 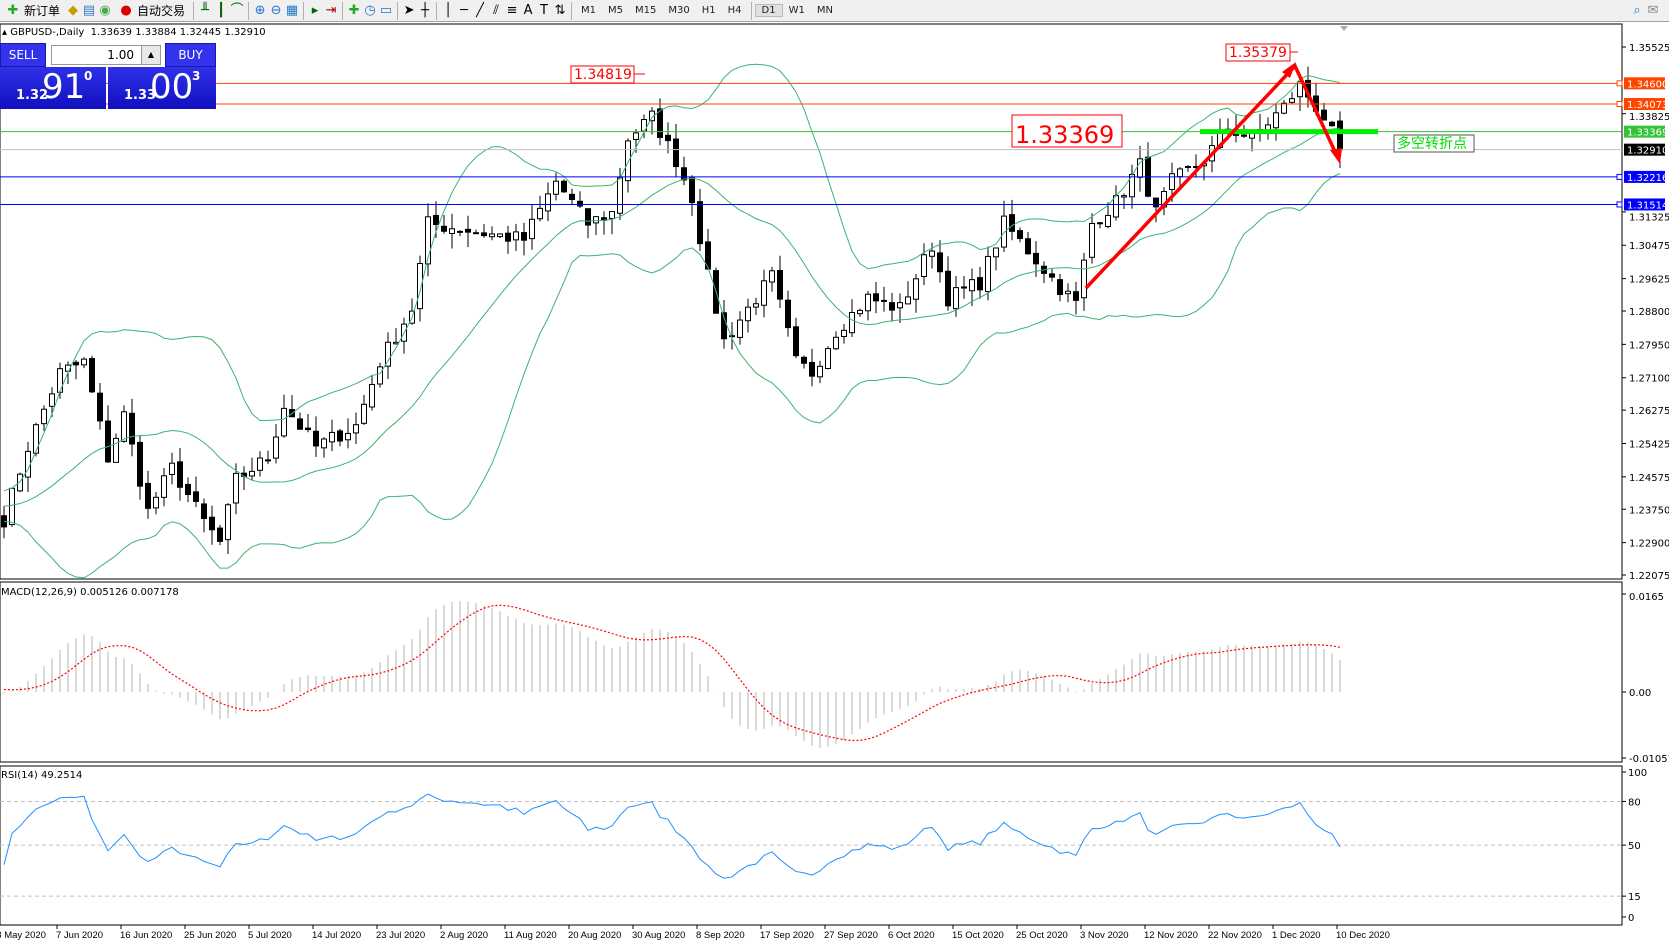 What do you see at coordinates (1336, 156) in the screenshot?
I see `arrow-head-icon` at bounding box center [1336, 156].